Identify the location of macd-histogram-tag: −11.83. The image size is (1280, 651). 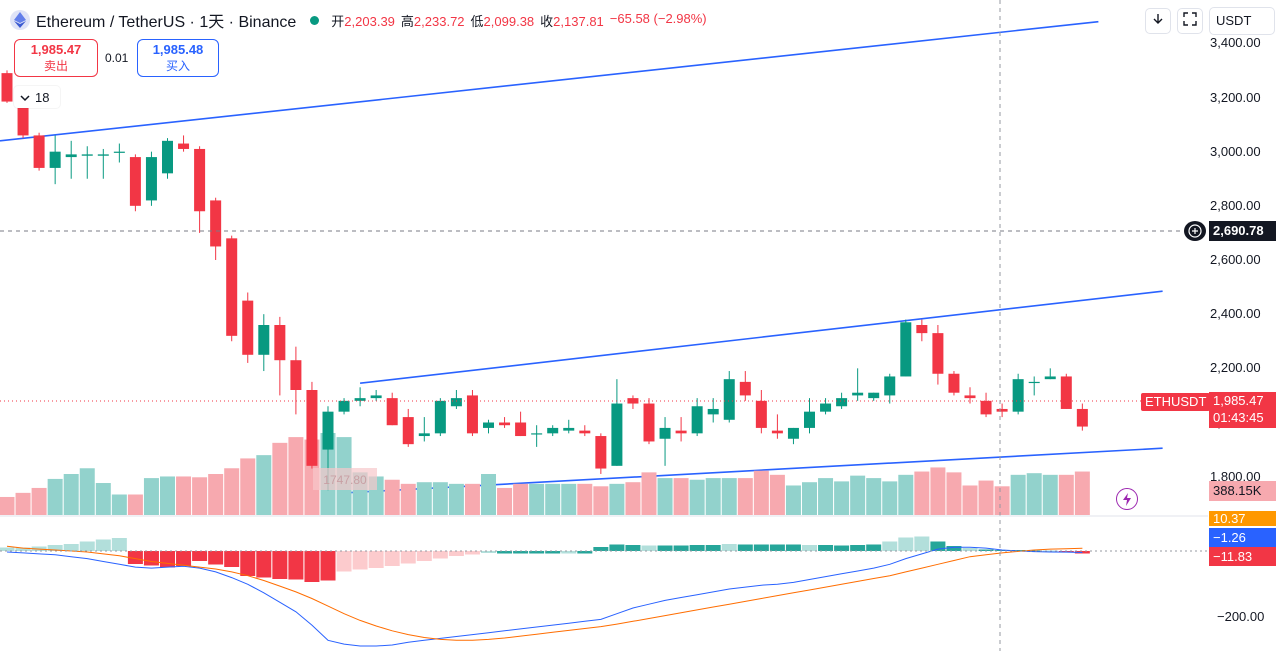
(1242, 556).